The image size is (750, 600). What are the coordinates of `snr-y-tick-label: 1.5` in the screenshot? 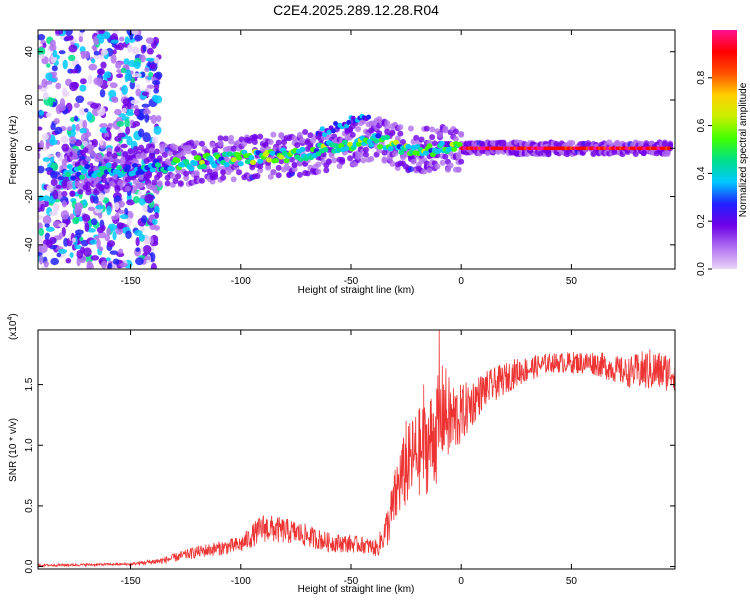 It's located at (29, 384).